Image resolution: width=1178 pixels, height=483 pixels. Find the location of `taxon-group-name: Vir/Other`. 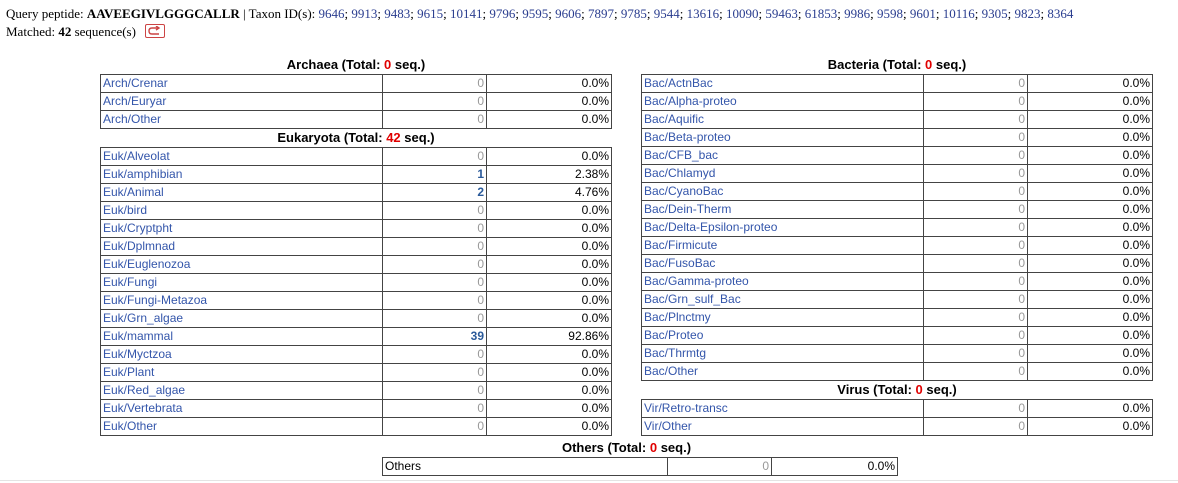

taxon-group-name: Vir/Other is located at coordinates (782, 426).